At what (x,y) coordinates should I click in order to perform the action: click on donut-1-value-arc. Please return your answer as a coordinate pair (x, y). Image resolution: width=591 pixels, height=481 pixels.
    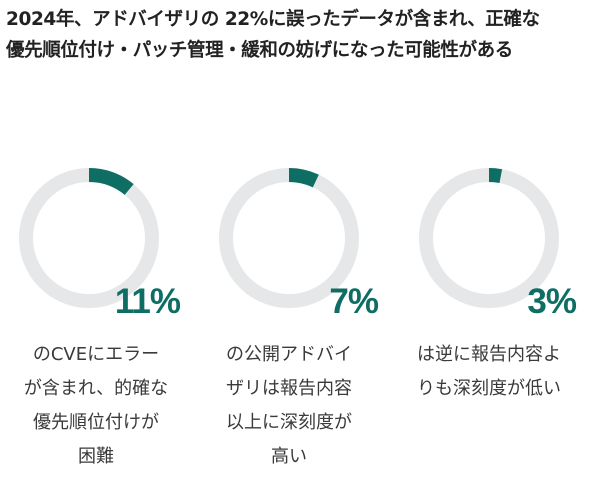
    Looking at the image, I should click on (111, 182).